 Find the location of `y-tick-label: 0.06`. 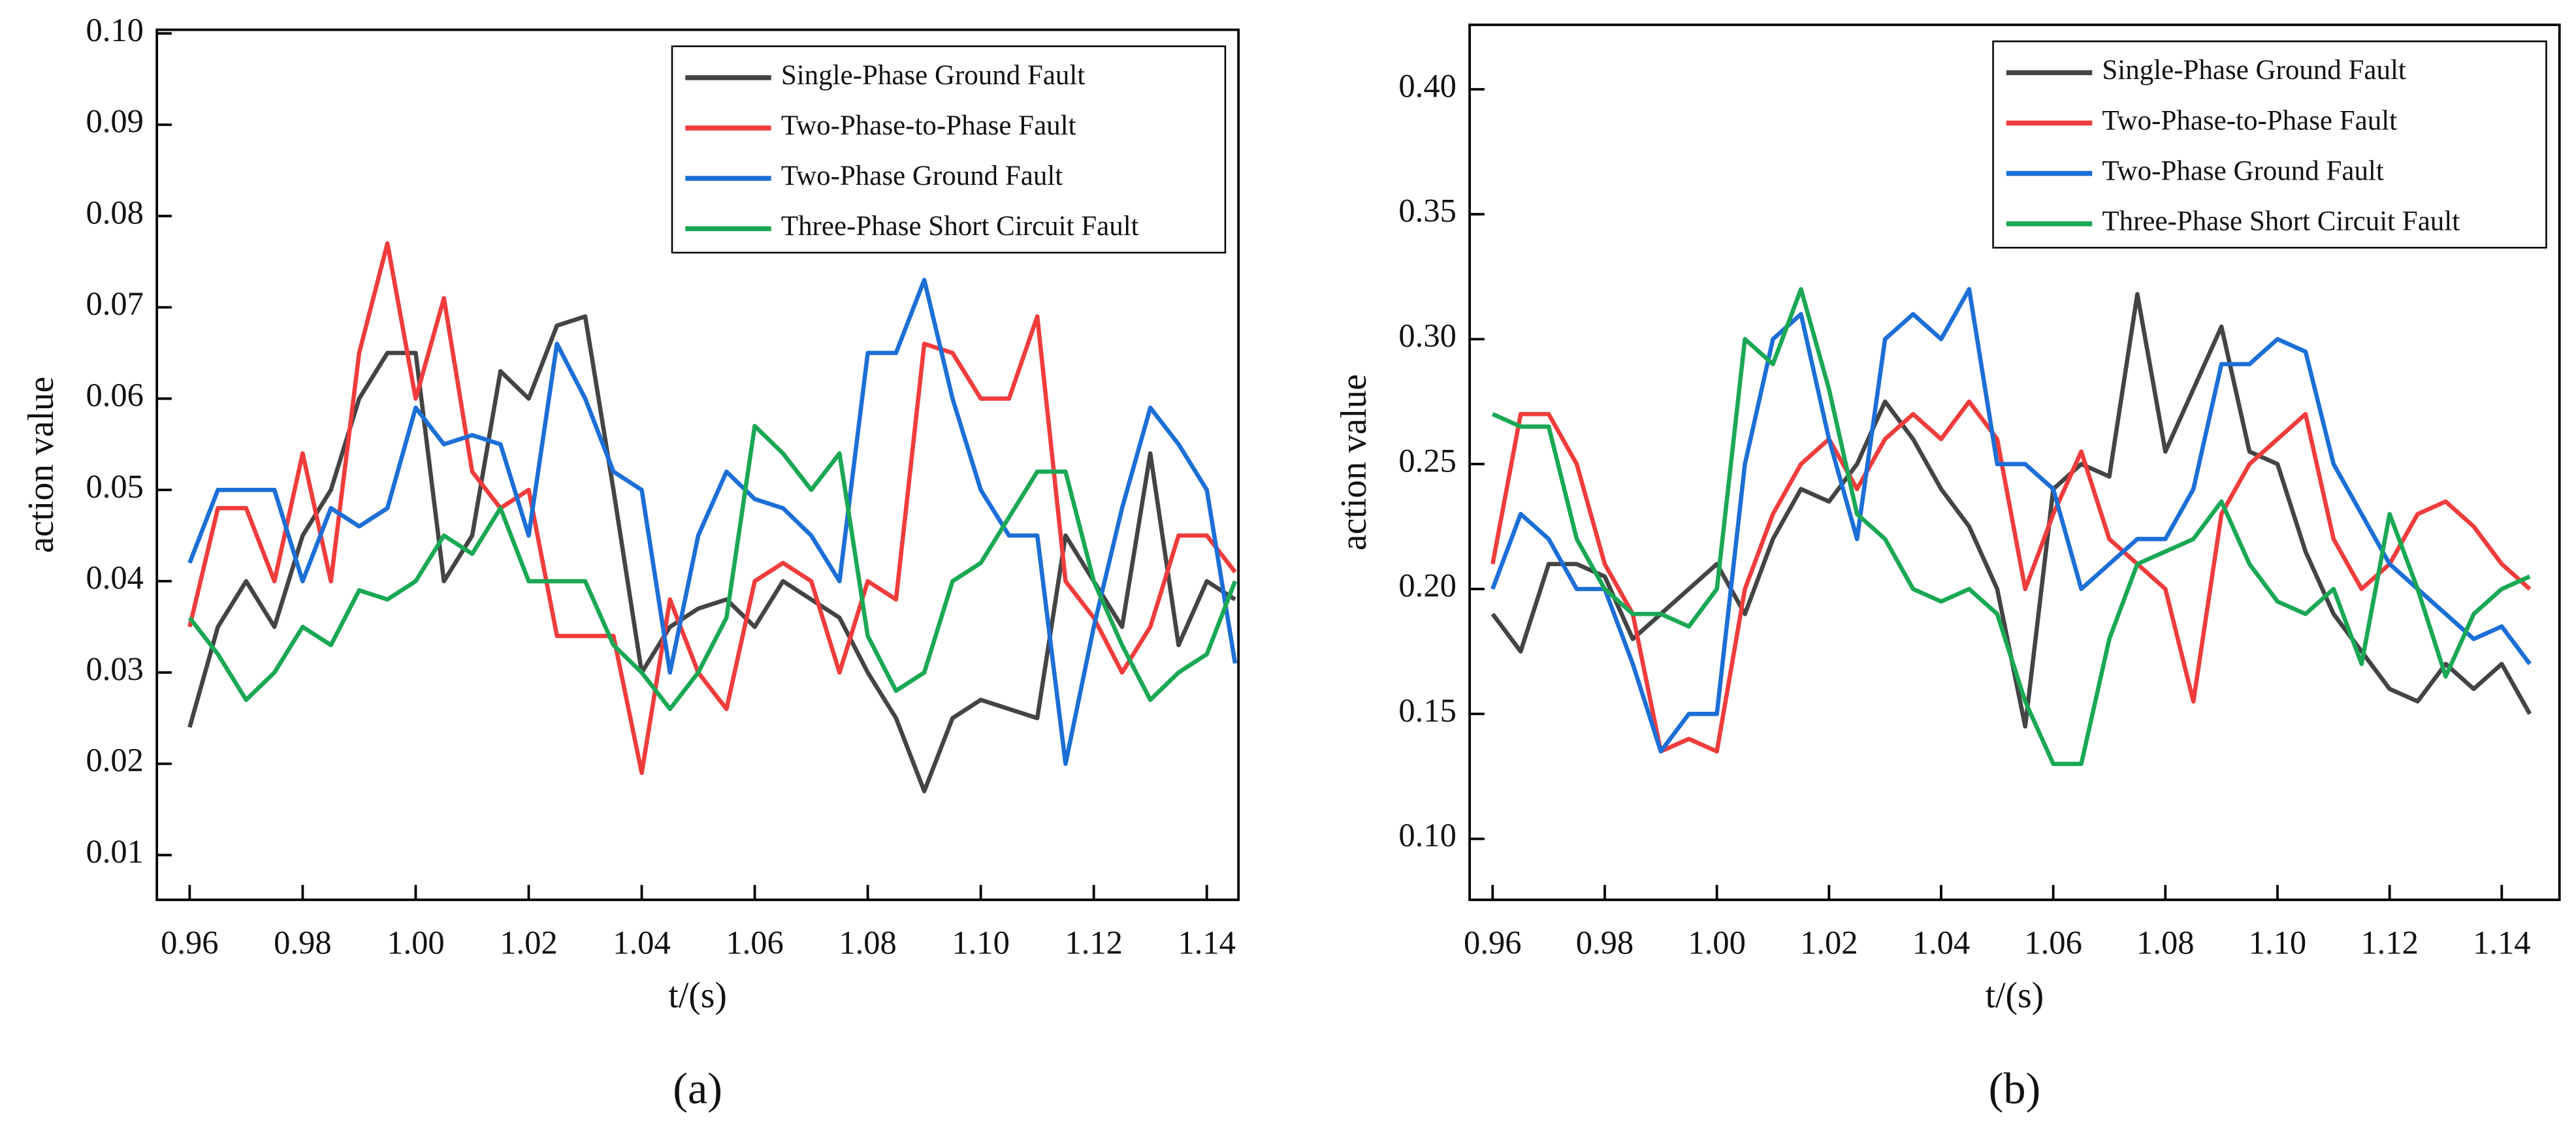

y-tick-label: 0.06 is located at coordinates (114, 395).